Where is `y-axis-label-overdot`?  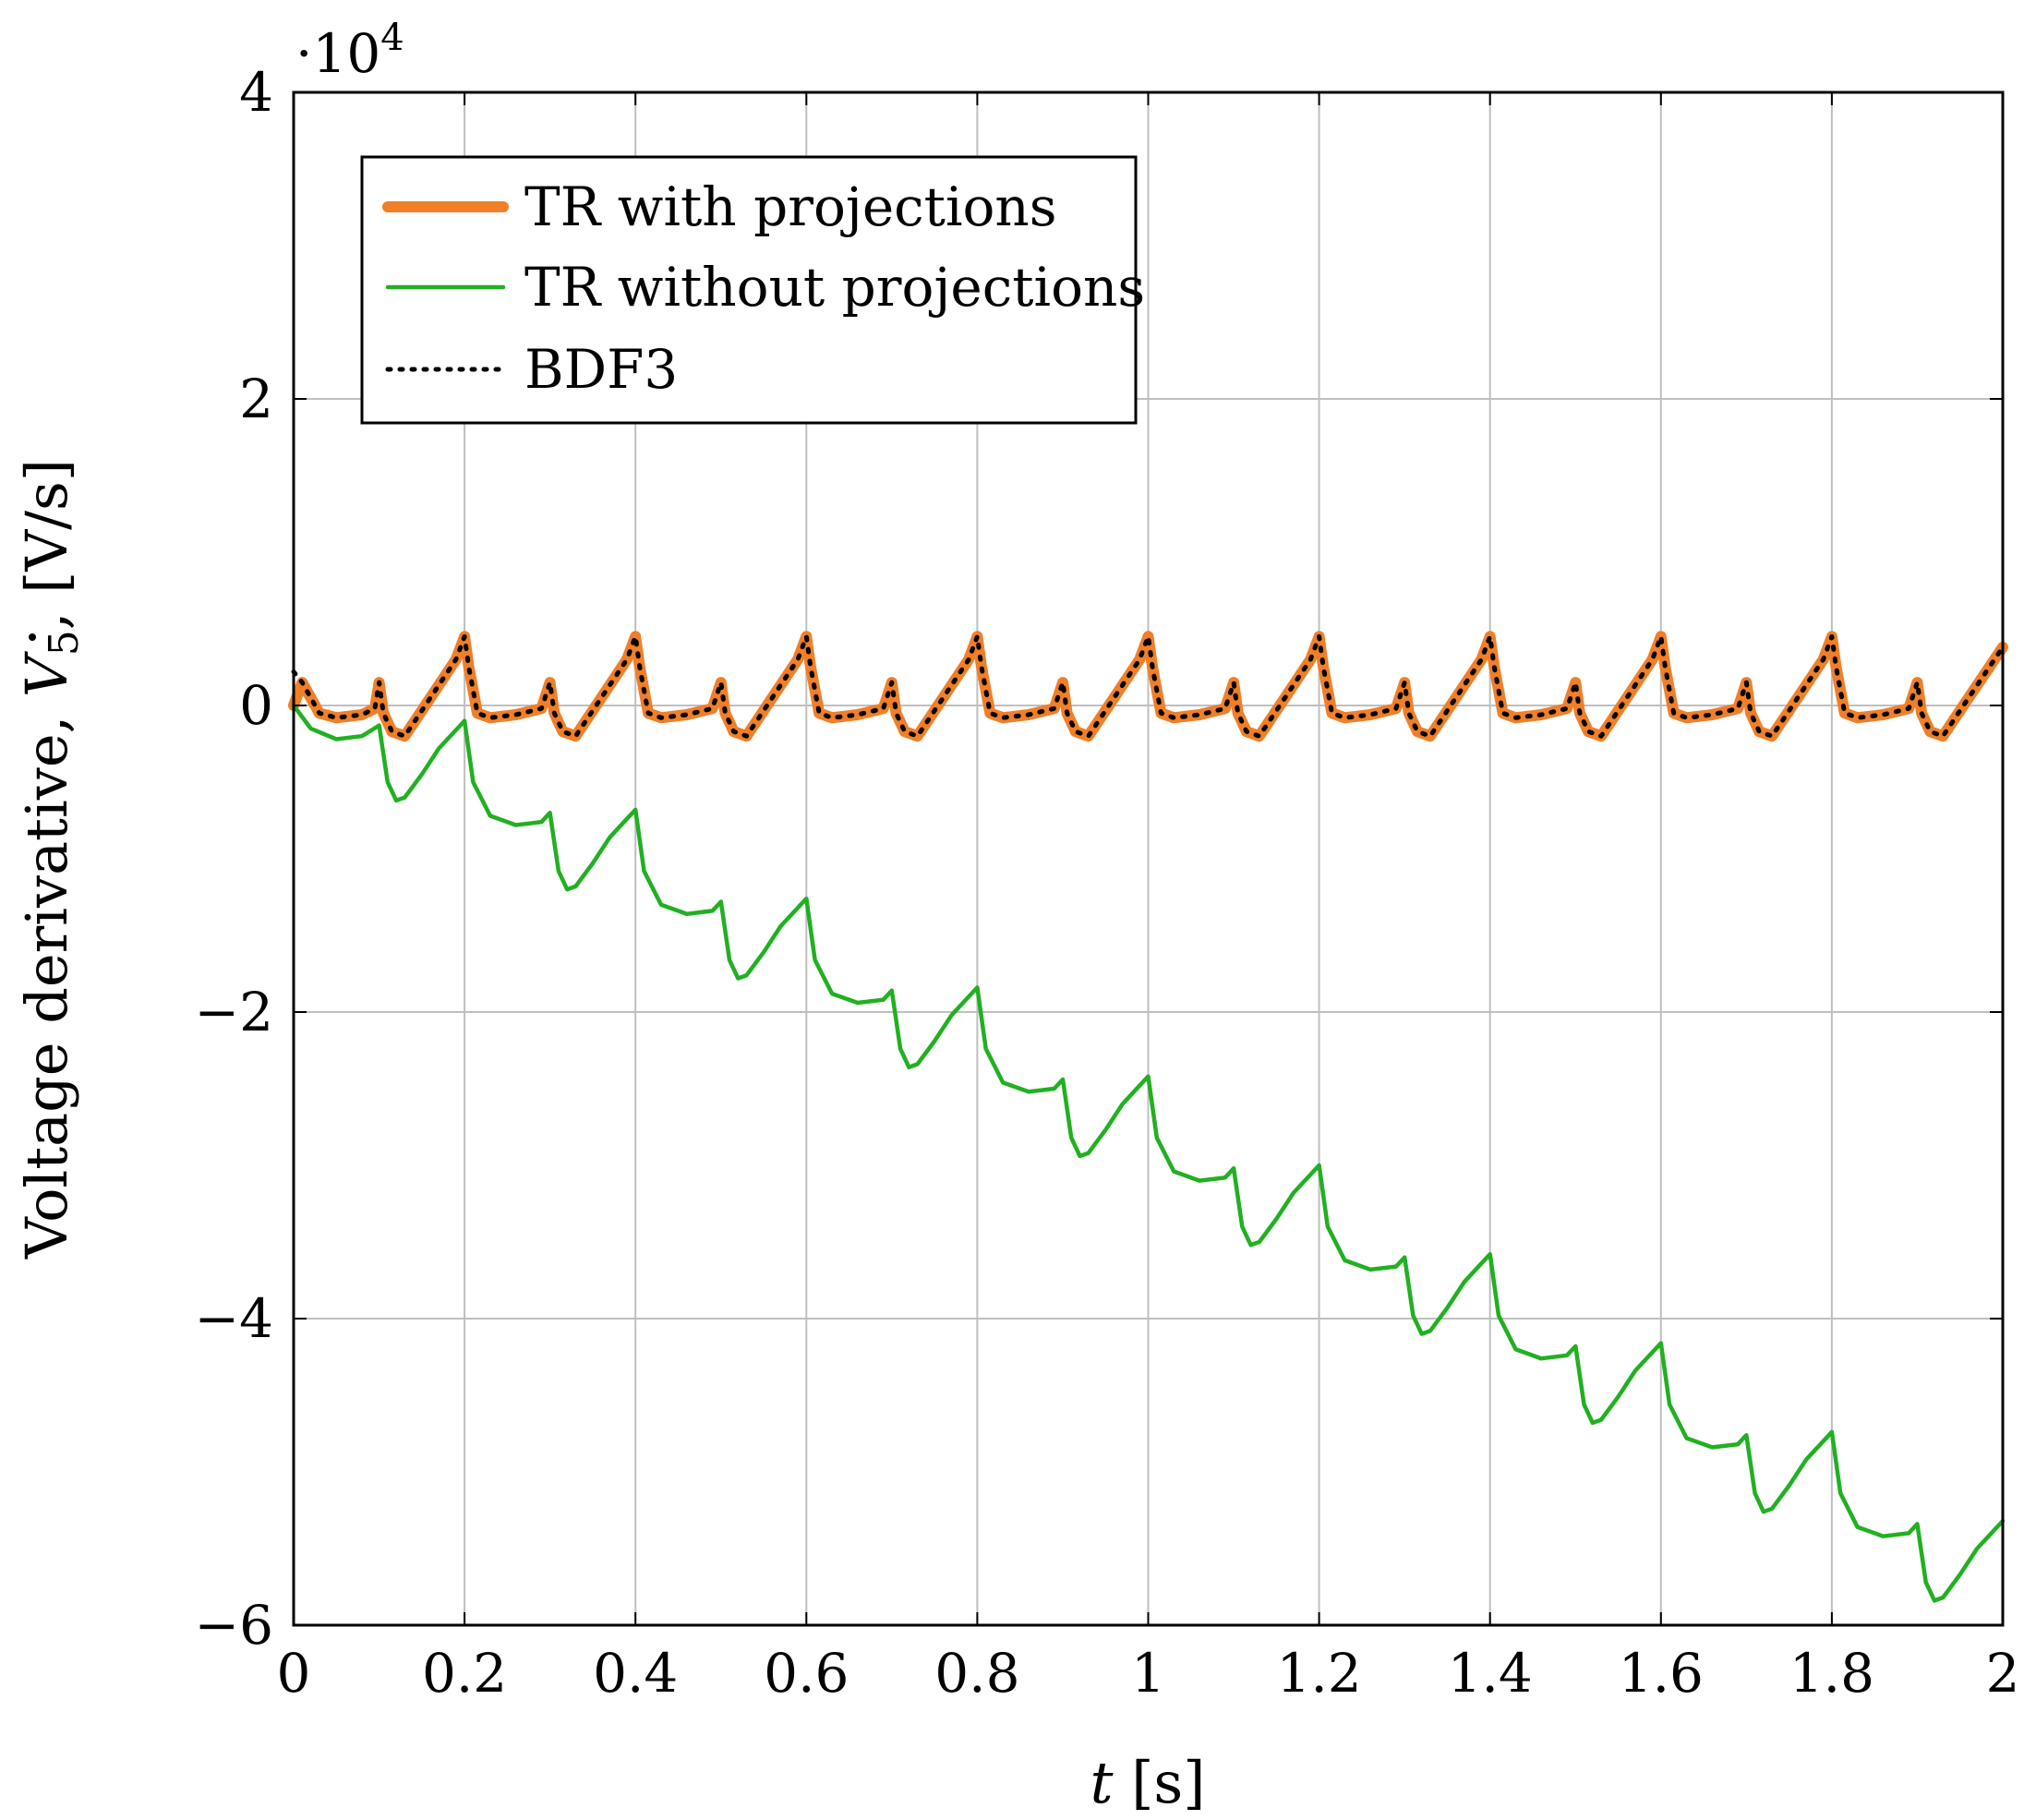 y-axis-label-overdot is located at coordinates (32, 637).